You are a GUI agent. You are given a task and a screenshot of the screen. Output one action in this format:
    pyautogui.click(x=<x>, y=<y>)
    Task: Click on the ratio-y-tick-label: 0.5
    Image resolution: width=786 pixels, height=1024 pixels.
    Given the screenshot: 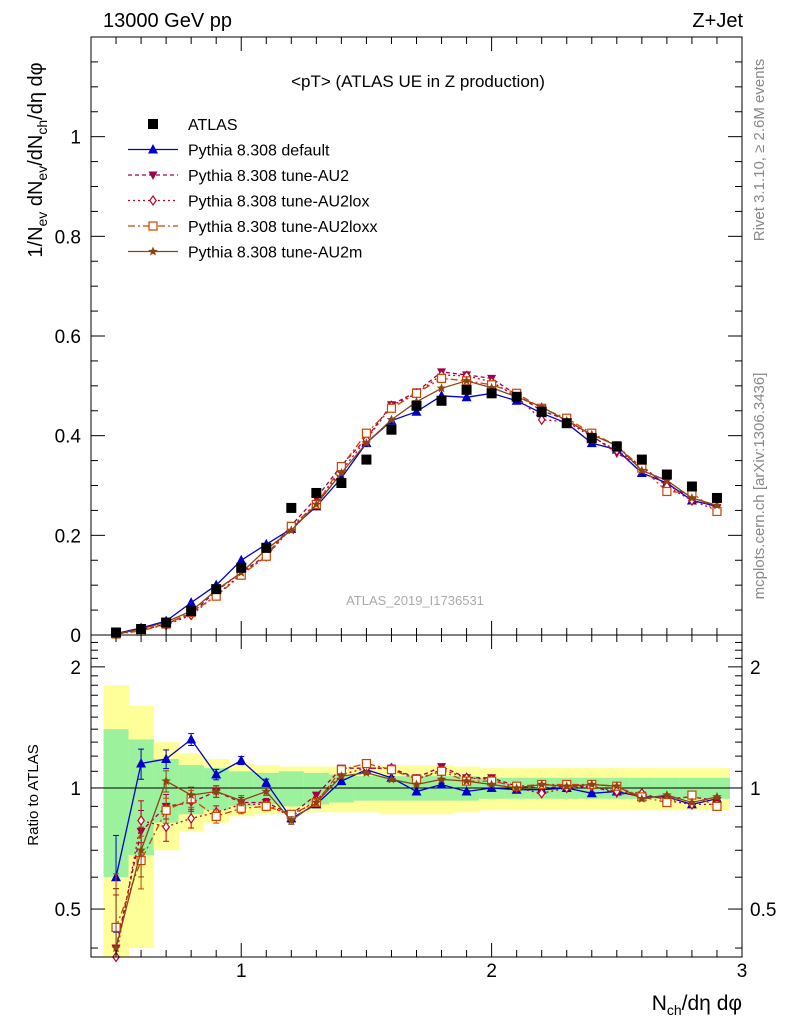 What is the action you would take?
    pyautogui.click(x=68, y=910)
    